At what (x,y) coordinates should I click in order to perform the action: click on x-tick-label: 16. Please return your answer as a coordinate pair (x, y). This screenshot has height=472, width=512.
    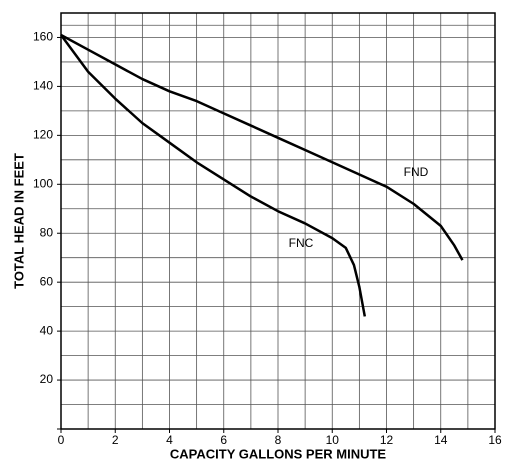
    Looking at the image, I should click on (495, 440).